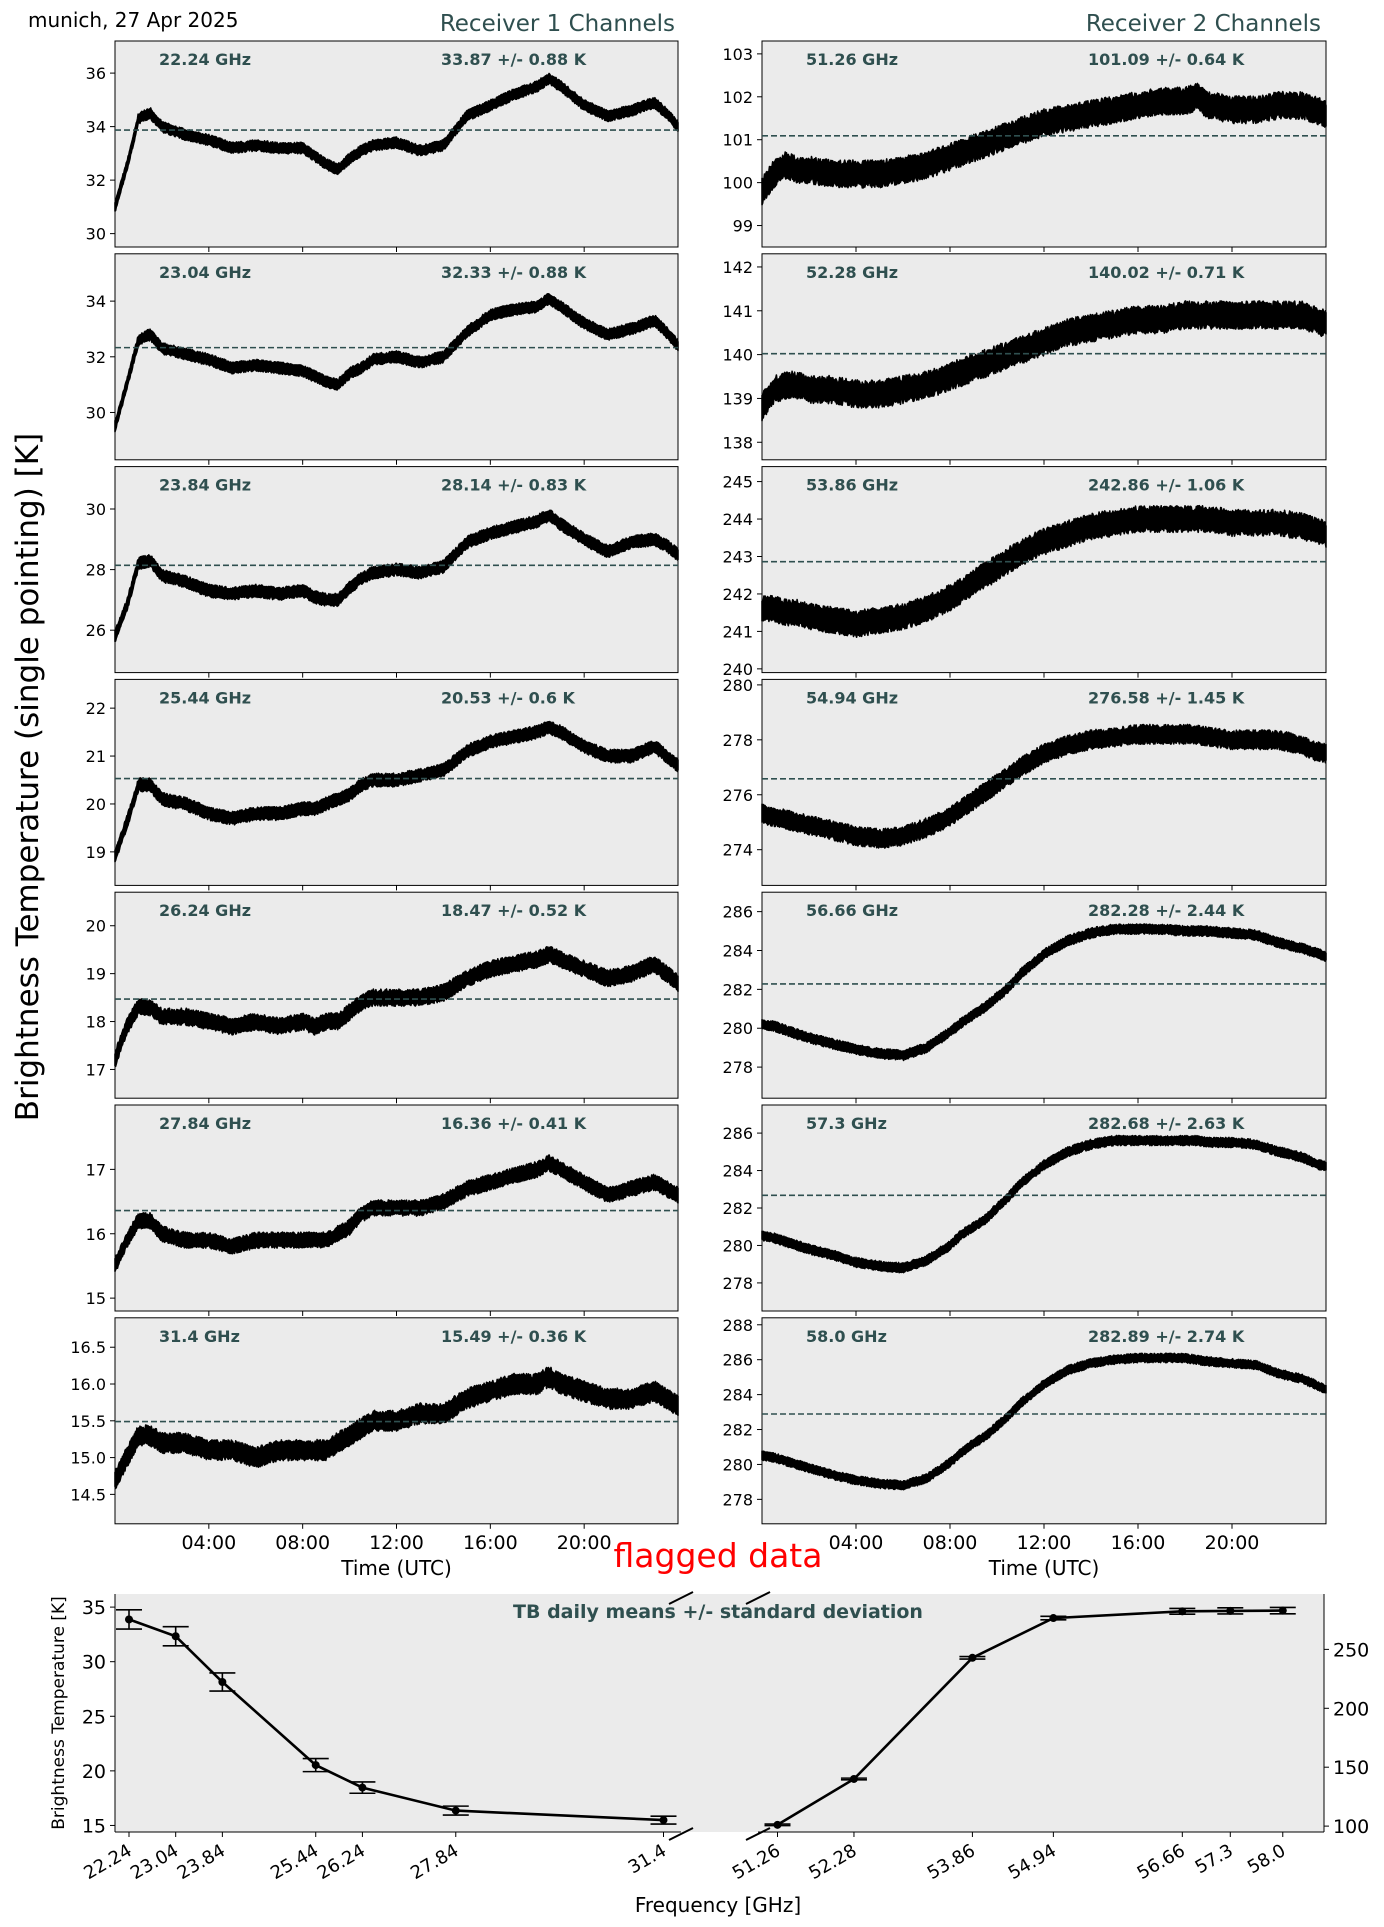 The image size is (1384, 1927). Describe the element at coordinates (846, 1336) in the screenshot. I see `frequency-label: 58.0 GHz` at that location.